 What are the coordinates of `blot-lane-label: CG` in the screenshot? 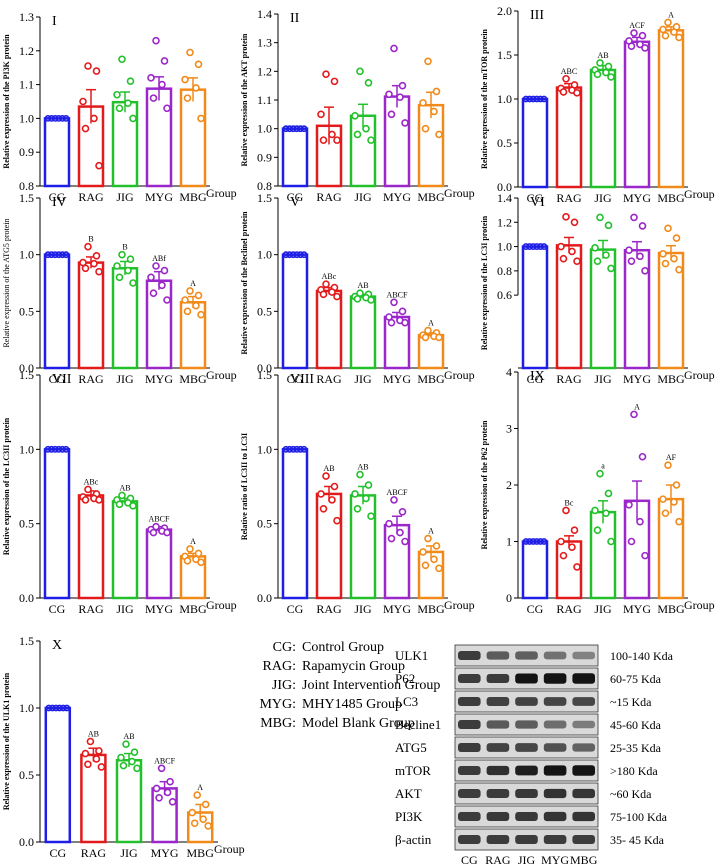 It's located at (469, 860).